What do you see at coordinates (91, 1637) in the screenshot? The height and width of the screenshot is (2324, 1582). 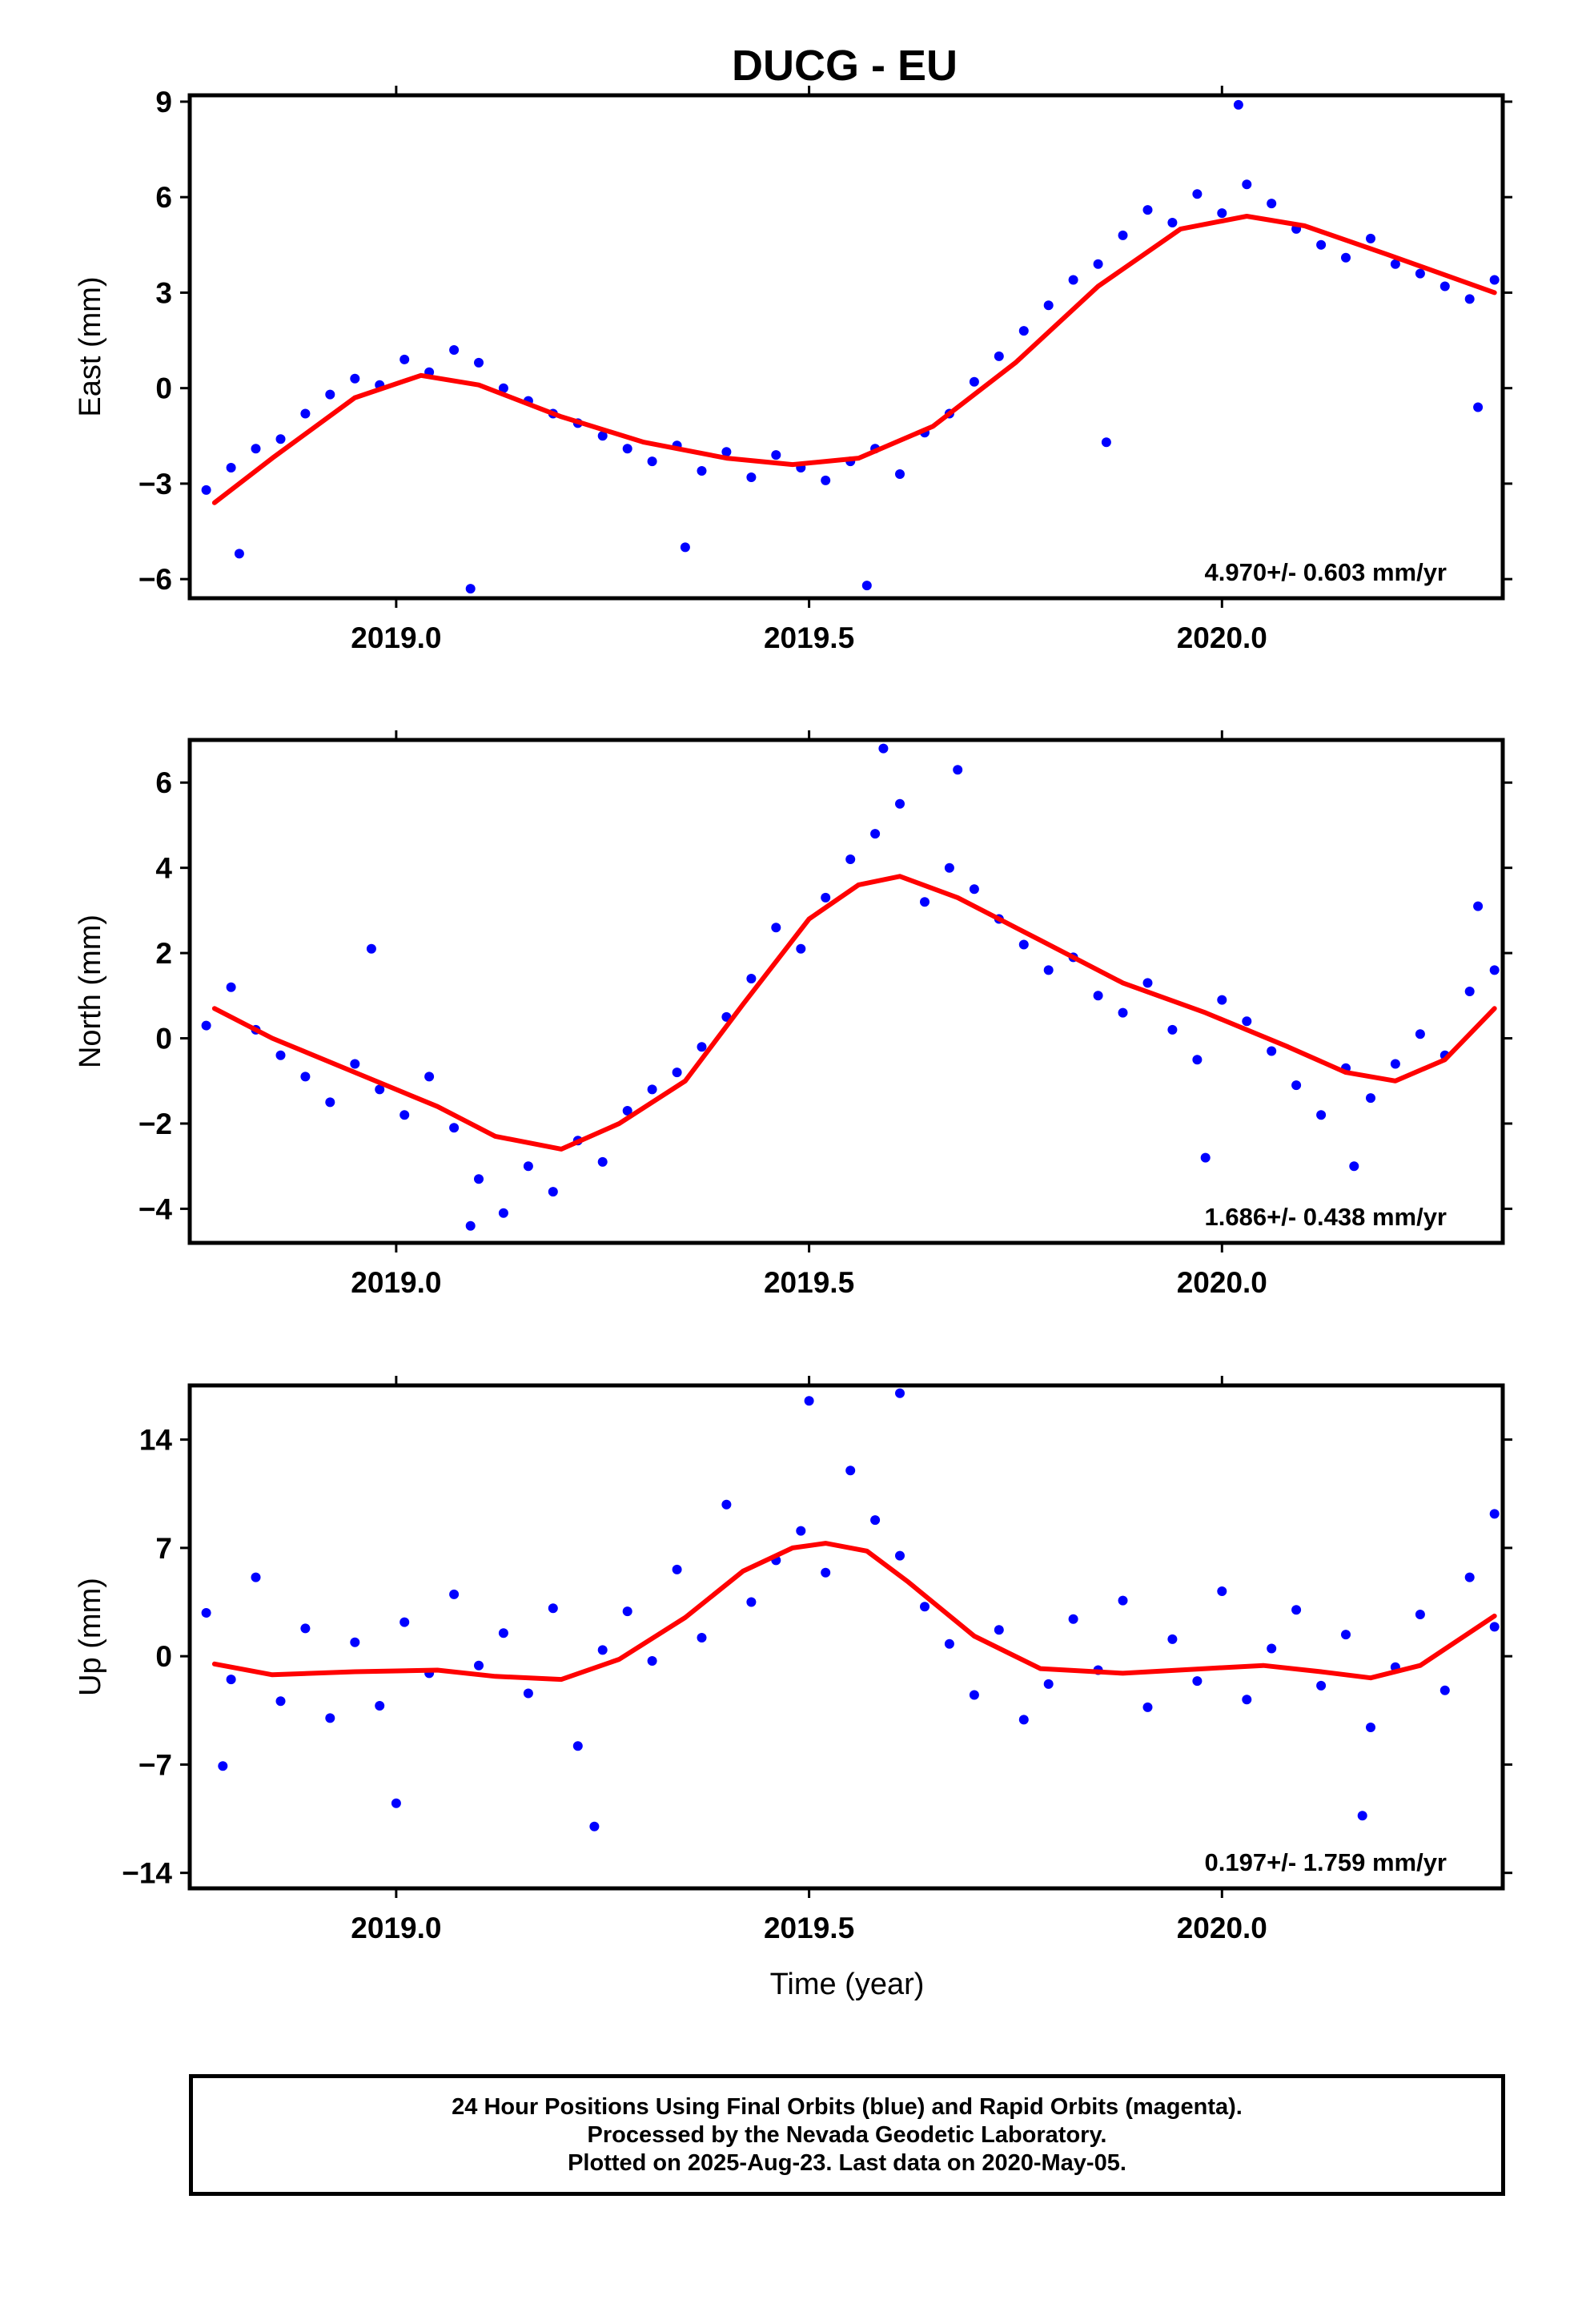 I see `y-axis-label: Up (mm)` at bounding box center [91, 1637].